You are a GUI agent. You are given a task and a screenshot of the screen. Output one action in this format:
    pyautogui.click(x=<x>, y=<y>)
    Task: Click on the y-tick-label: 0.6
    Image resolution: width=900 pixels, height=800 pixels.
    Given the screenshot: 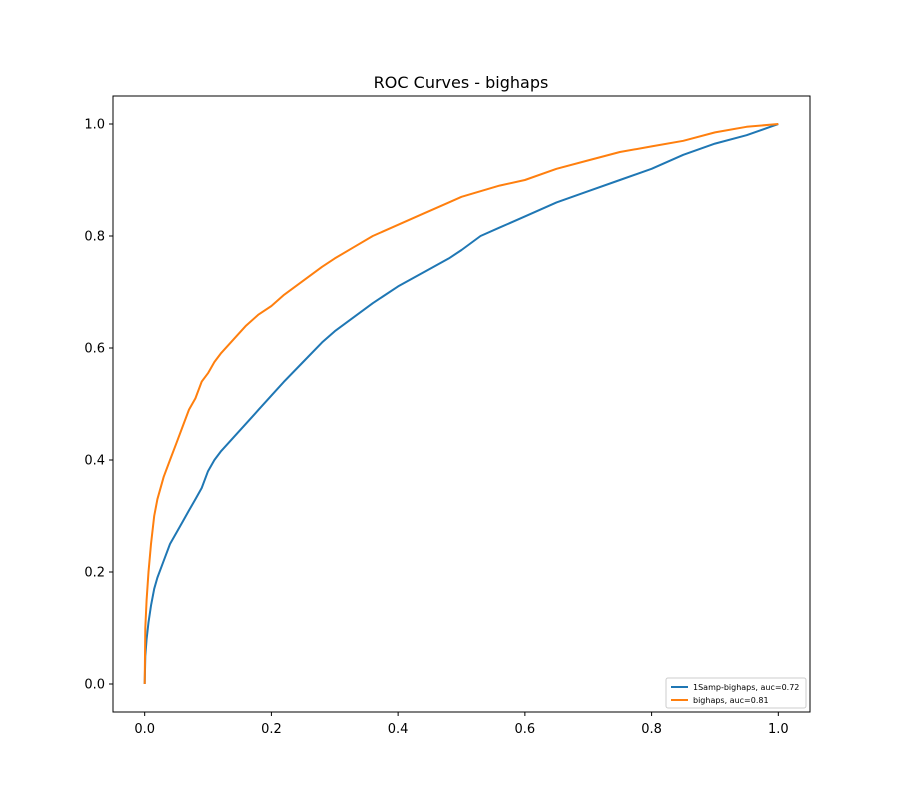 What is the action you would take?
    pyautogui.click(x=94, y=349)
    